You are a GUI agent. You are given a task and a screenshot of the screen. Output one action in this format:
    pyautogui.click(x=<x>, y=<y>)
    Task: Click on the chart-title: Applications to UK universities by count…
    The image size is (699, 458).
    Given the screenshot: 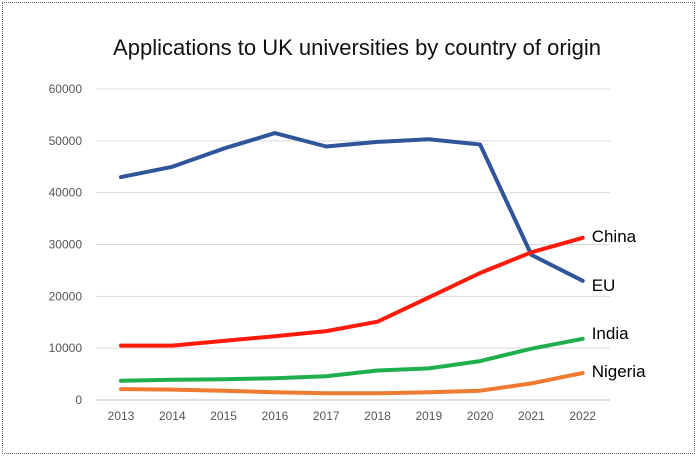 What is the action you would take?
    pyautogui.click(x=357, y=47)
    